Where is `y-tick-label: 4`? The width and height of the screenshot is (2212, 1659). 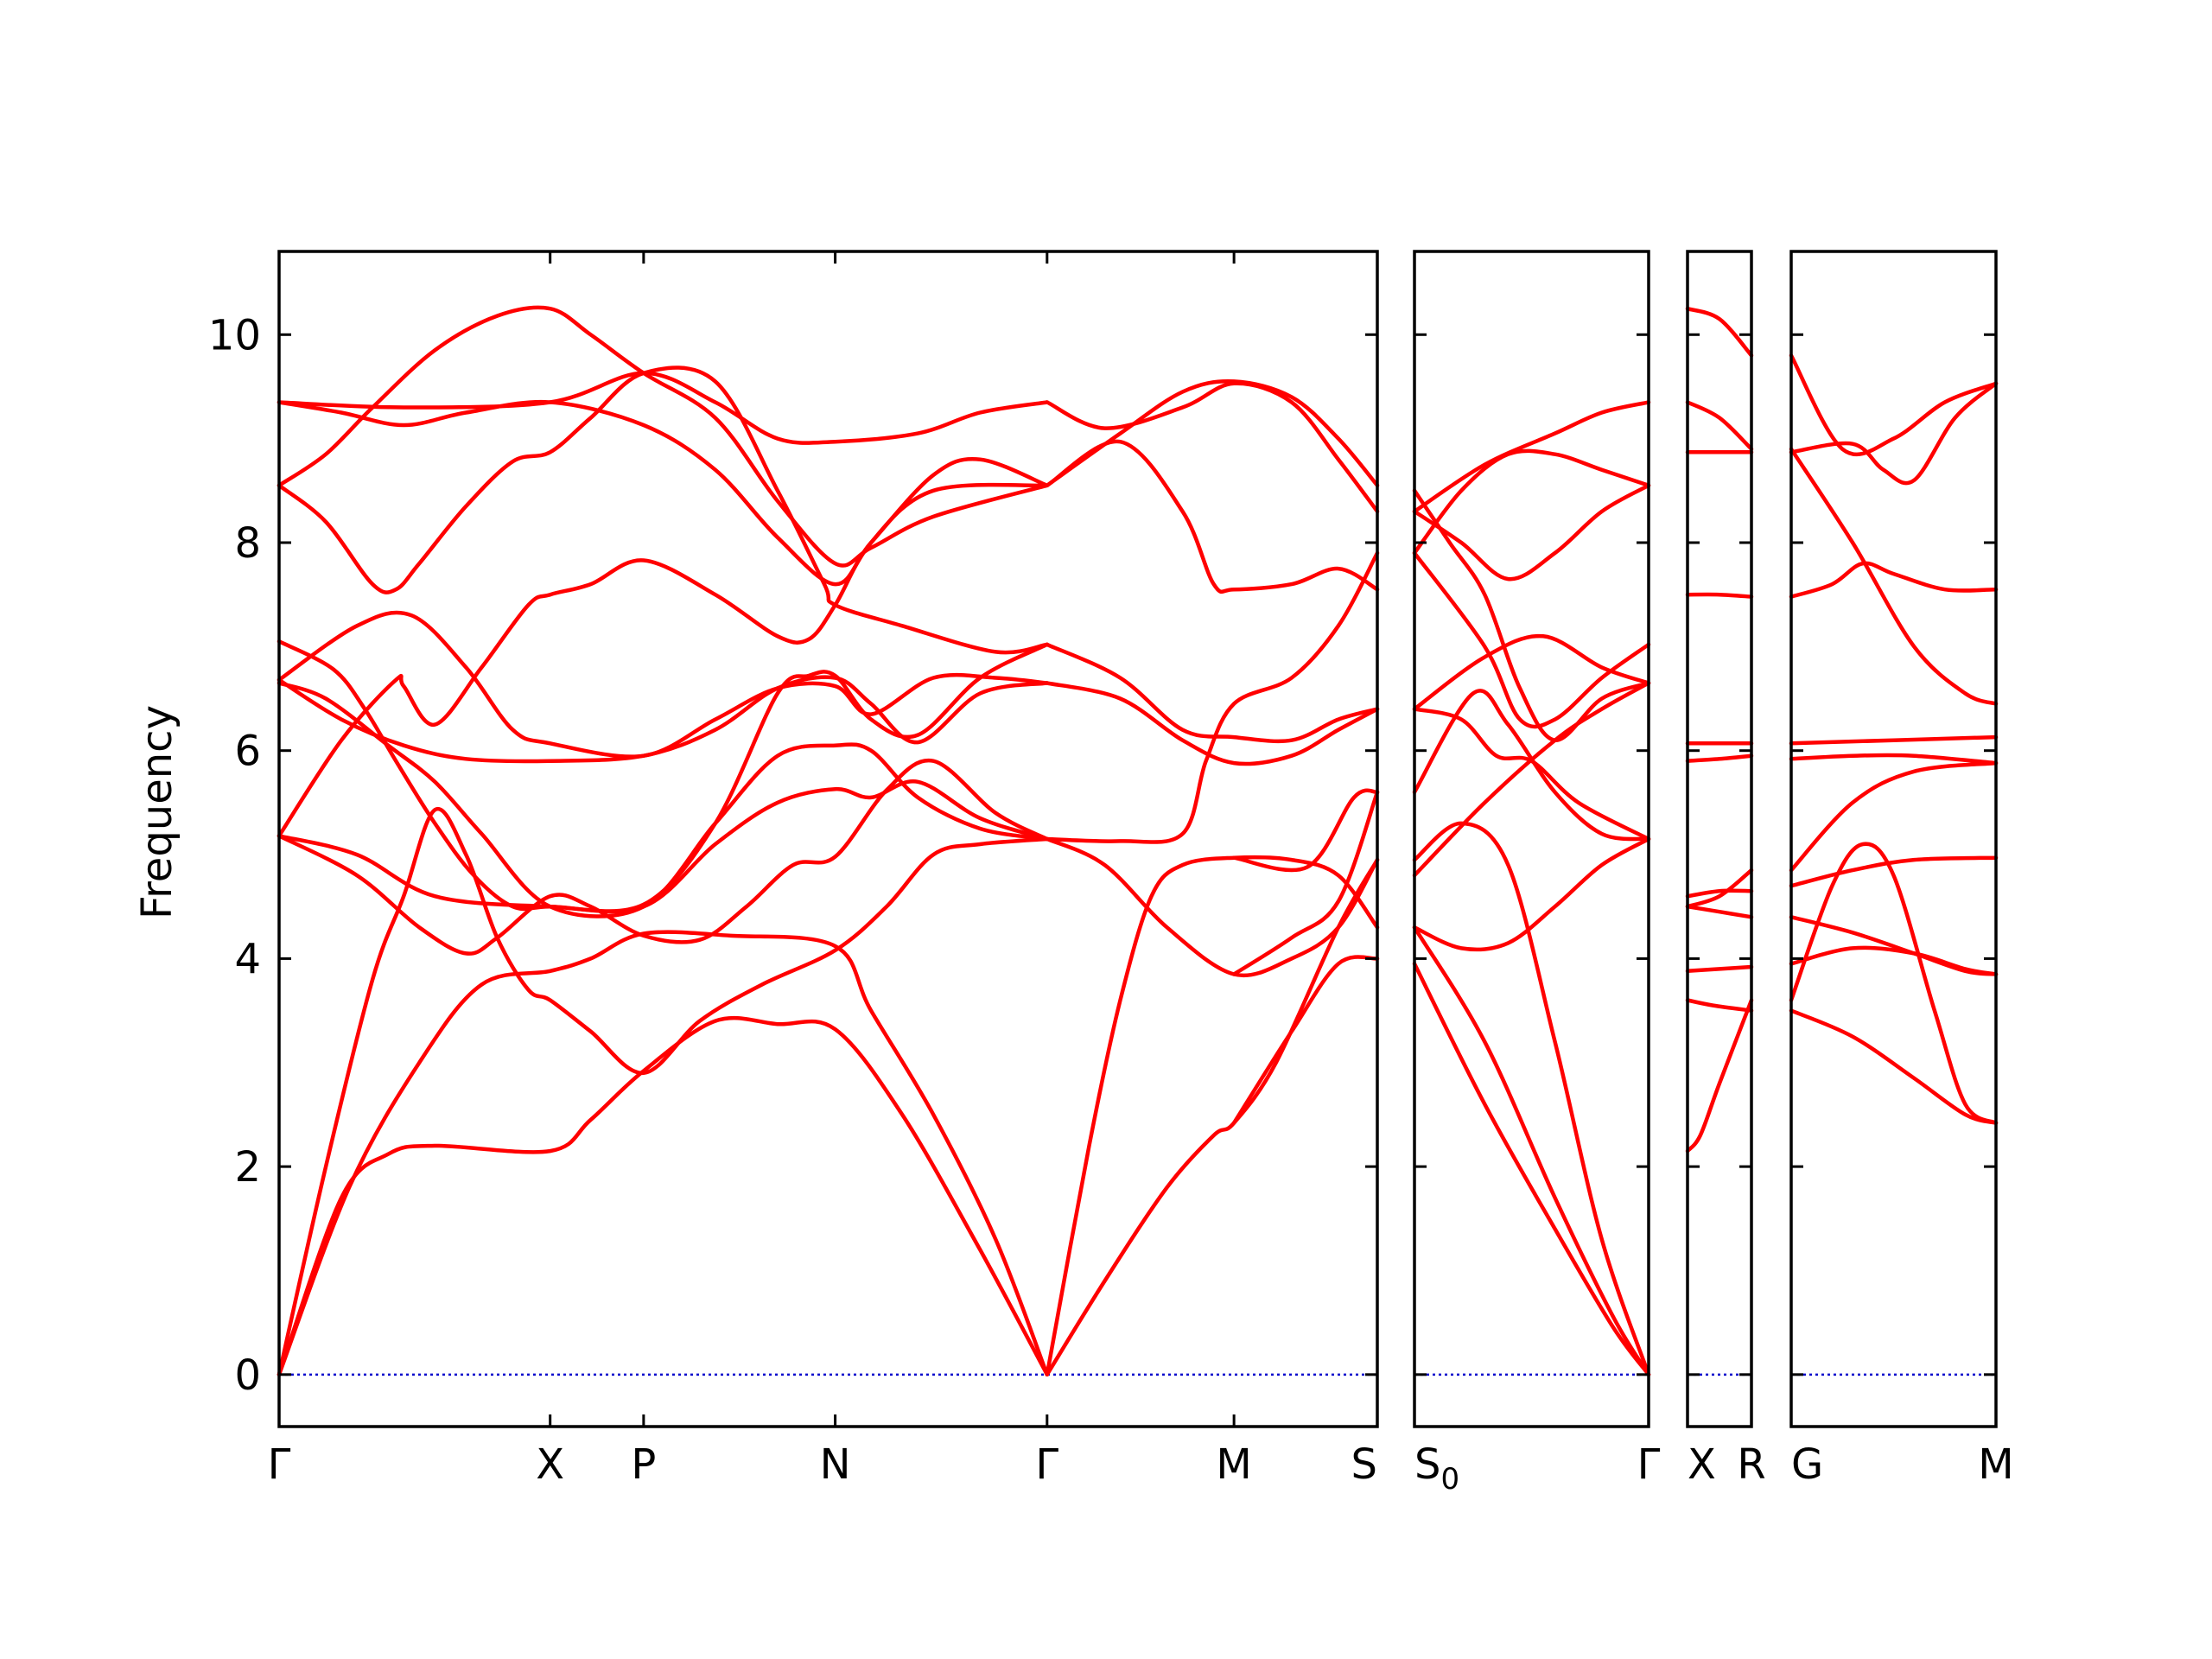 y-tick-label: 4 is located at coordinates (247, 959).